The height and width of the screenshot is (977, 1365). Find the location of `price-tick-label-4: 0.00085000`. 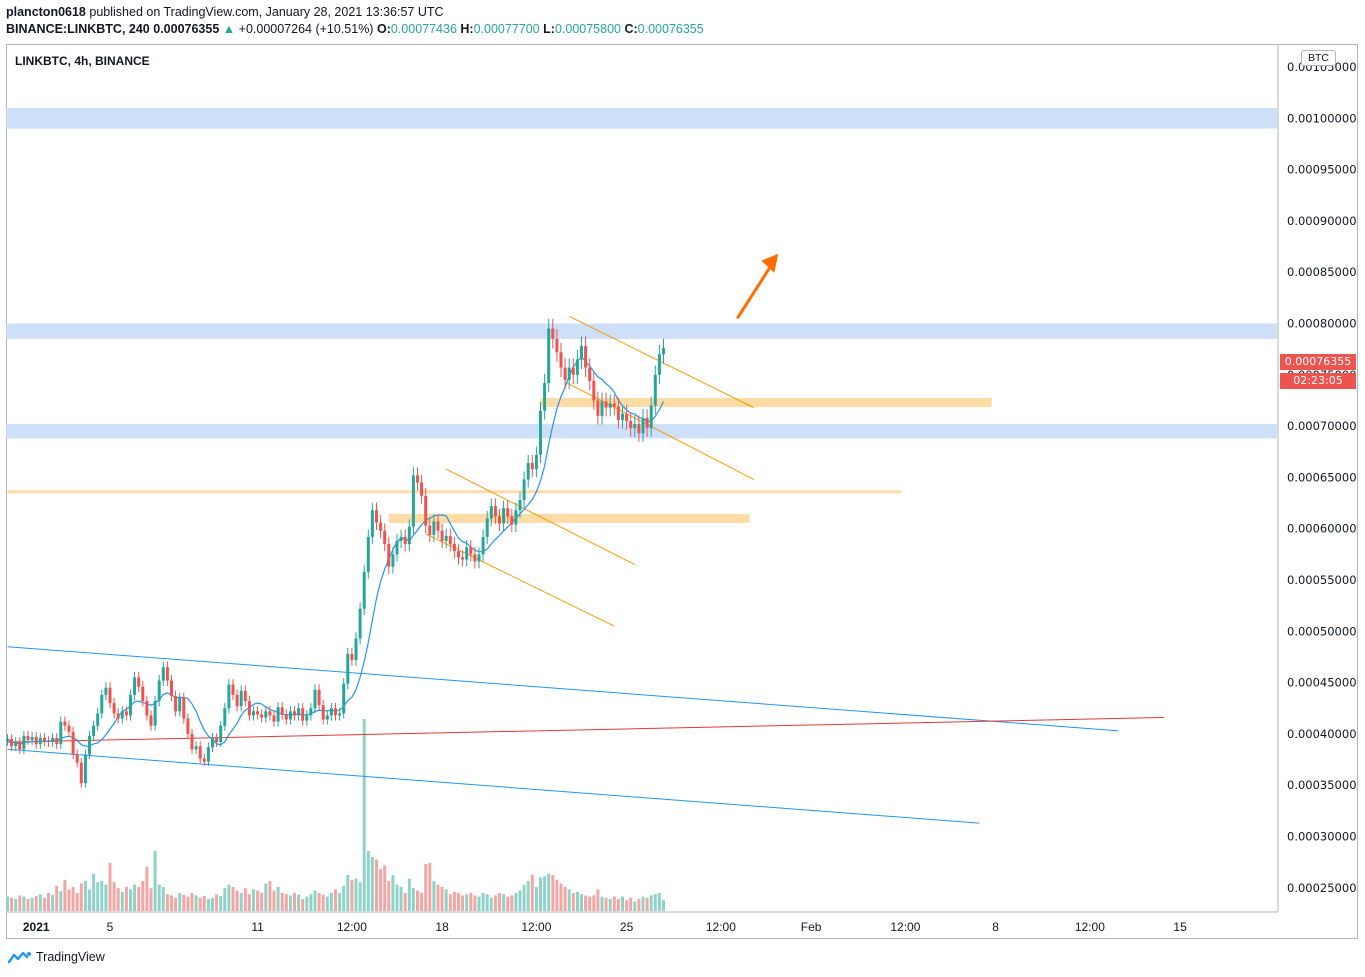

price-tick-label-4: 0.00085000 is located at coordinates (1322, 272).